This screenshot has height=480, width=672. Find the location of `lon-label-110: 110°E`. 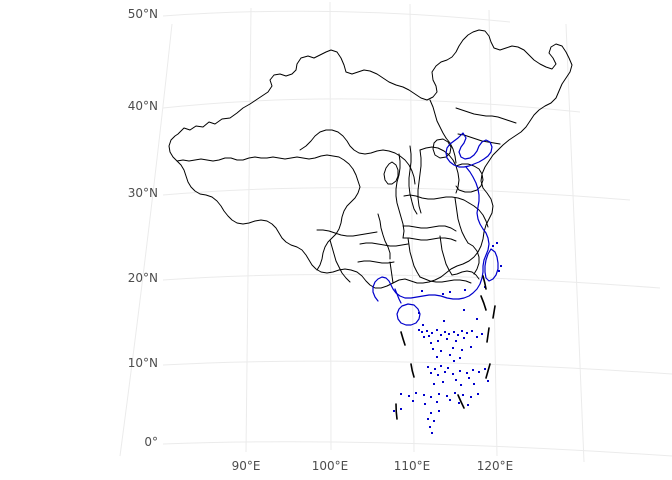

lon-label-110: 110°E is located at coordinates (412, 466).